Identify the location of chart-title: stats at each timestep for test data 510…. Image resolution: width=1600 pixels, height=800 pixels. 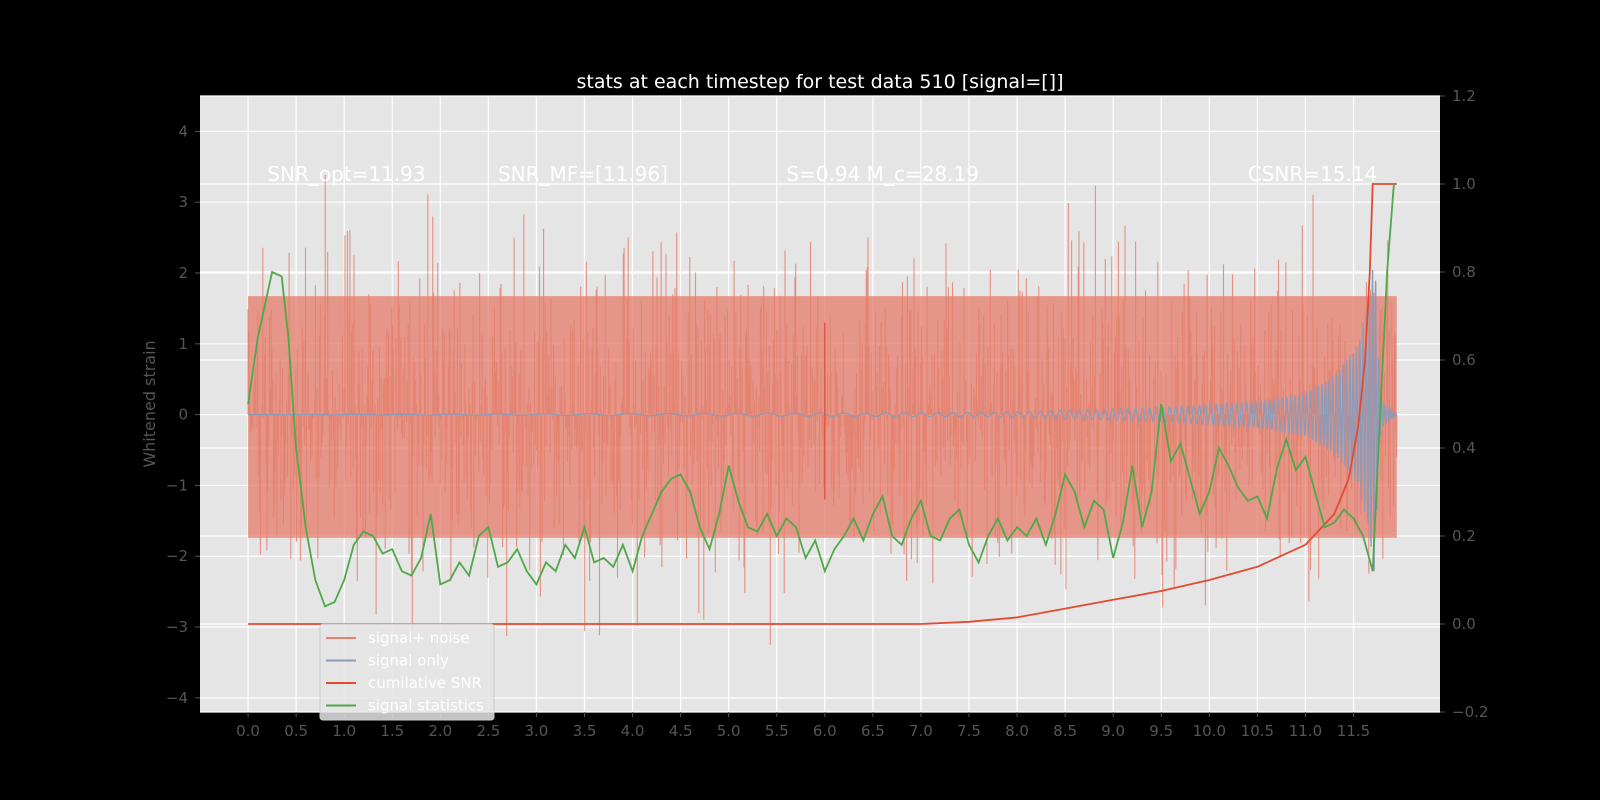
(819, 82).